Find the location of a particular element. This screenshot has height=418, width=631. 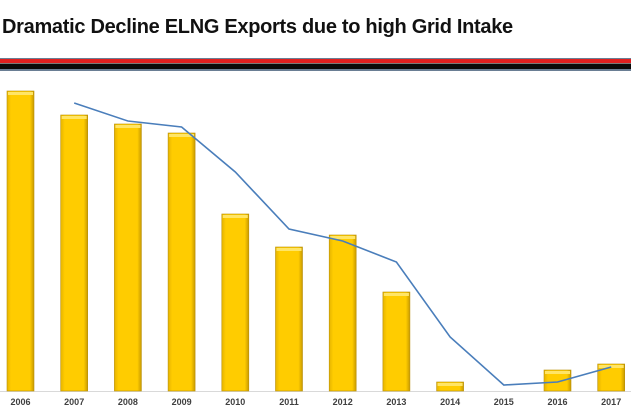

bar-highlight-2008 is located at coordinates (128, 126).